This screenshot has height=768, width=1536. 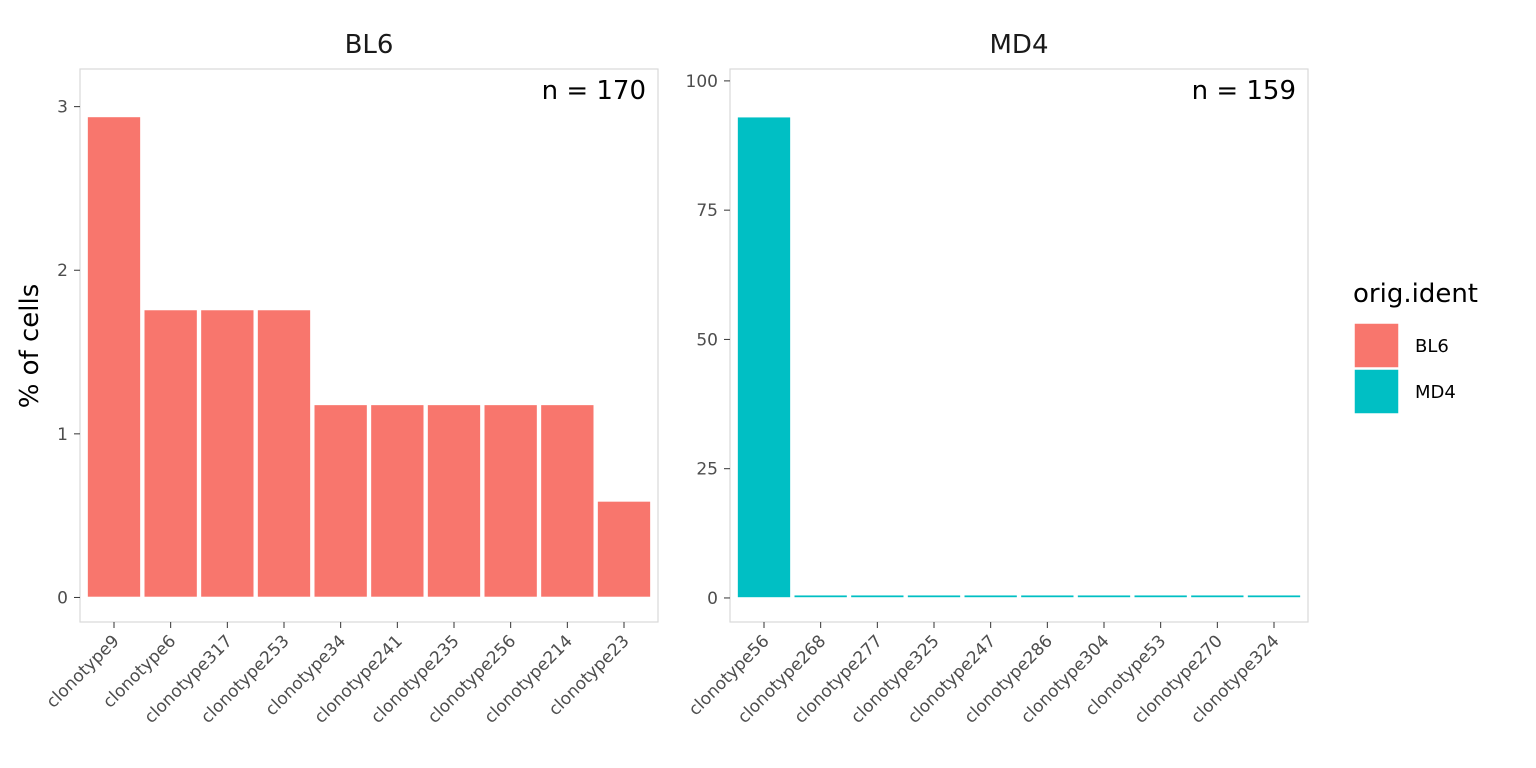 What do you see at coordinates (624, 549) in the screenshot?
I see `bar-clonotype23` at bounding box center [624, 549].